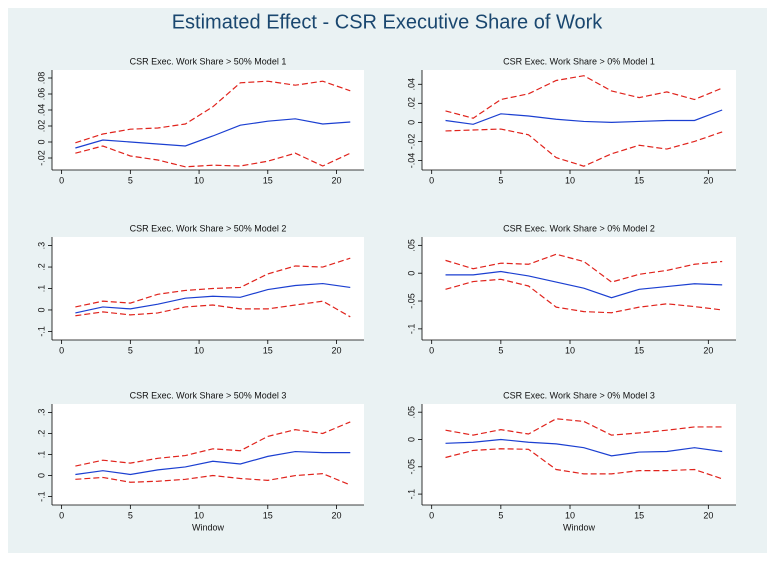 This screenshot has height=561, width=775. Describe the element at coordinates (208, 61) in the screenshot. I see `subplot-title: CSR Exec. Work Share > 50% Model 1` at that location.